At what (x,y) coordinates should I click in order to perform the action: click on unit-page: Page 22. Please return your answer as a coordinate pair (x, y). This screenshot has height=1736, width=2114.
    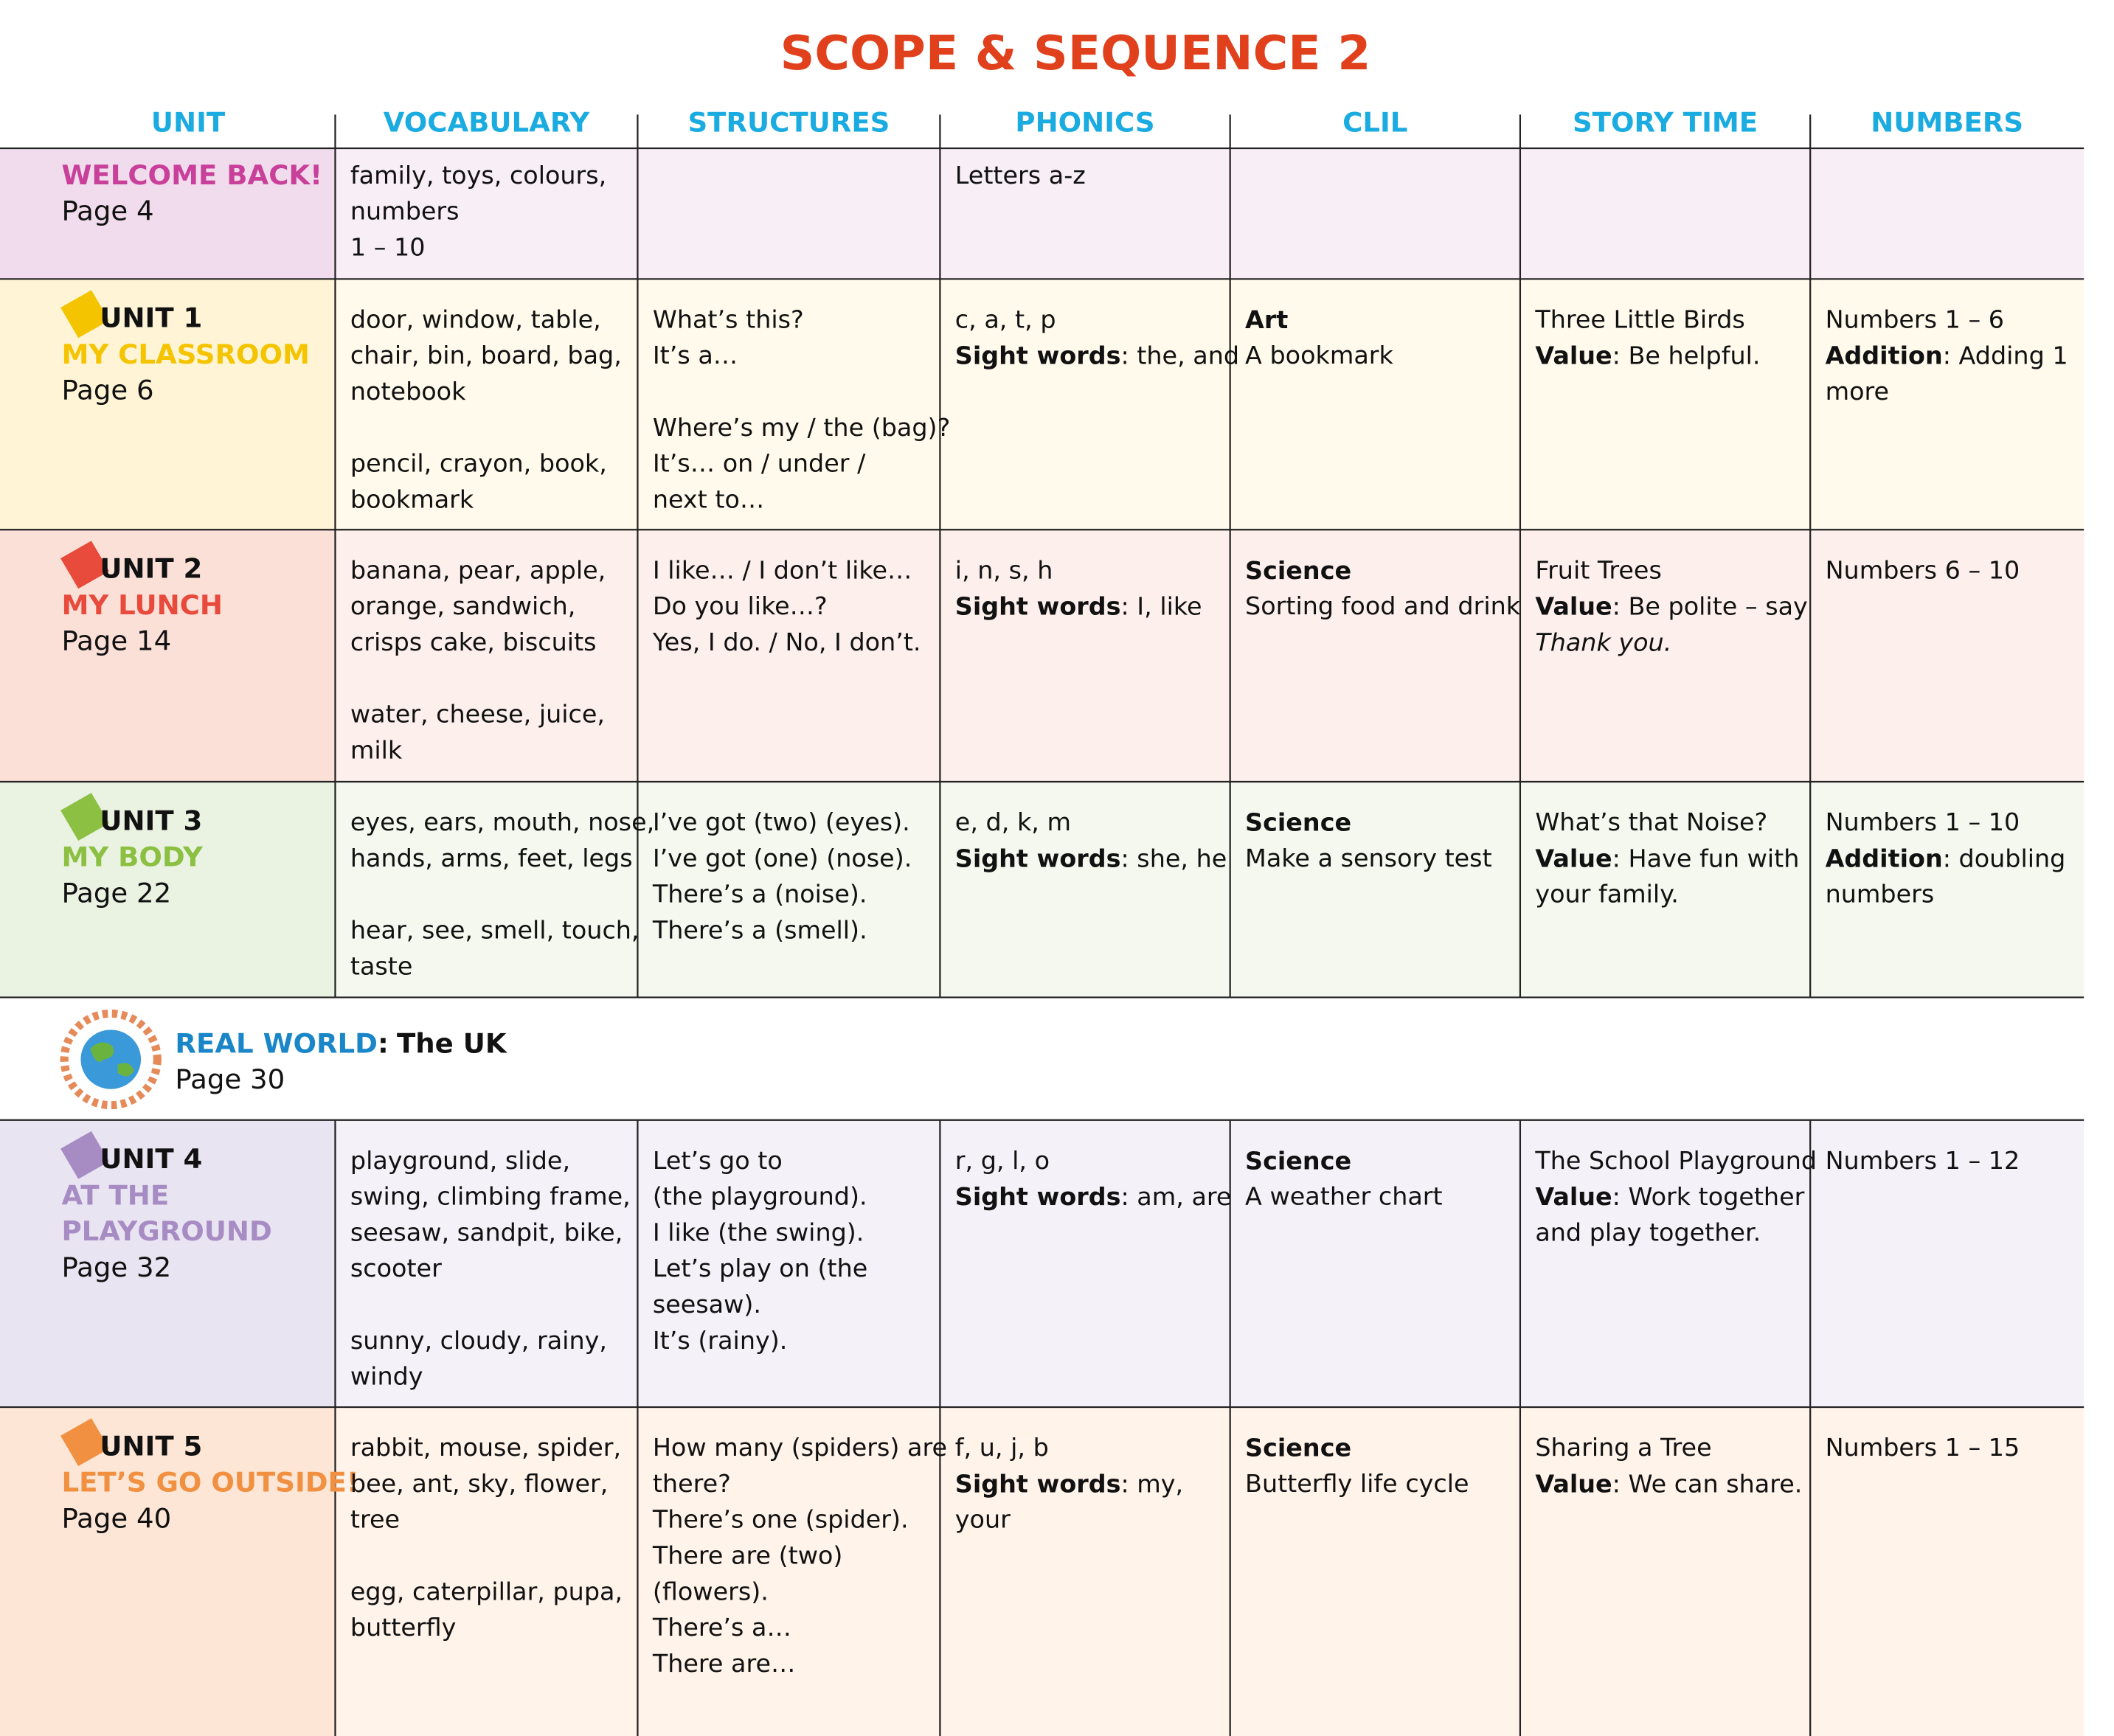
    Looking at the image, I should click on (116, 894).